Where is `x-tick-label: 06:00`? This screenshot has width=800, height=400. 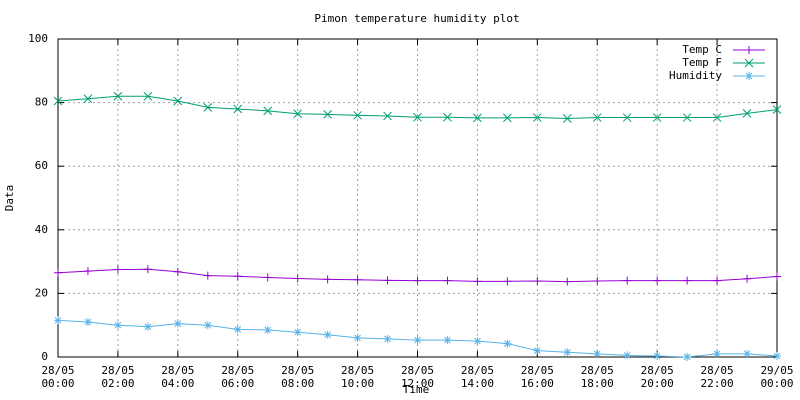
x-tick-label: 06:00 is located at coordinates (237, 383).